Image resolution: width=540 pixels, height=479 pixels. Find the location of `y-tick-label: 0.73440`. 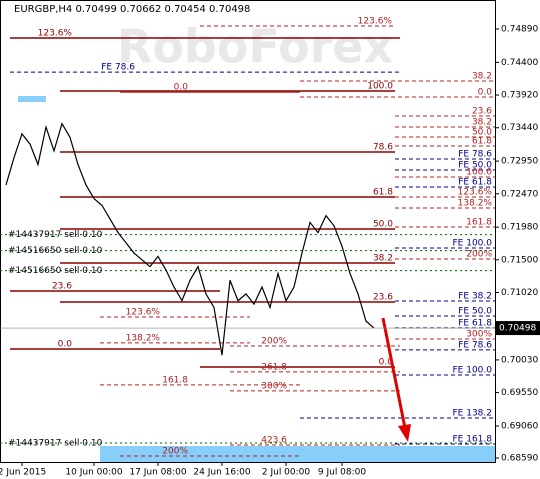

y-tick-label: 0.73440 is located at coordinates (519, 128).